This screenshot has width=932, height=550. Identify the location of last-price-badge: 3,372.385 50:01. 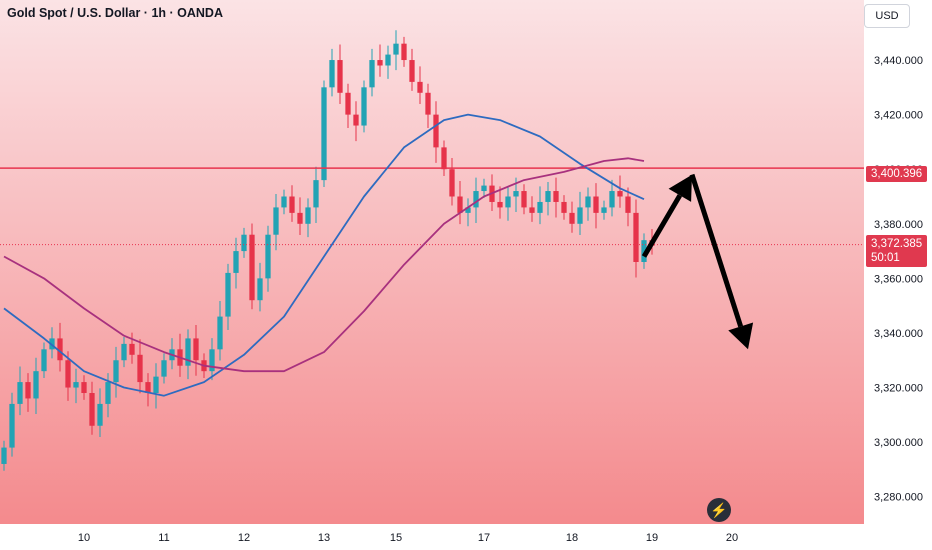
(897, 251).